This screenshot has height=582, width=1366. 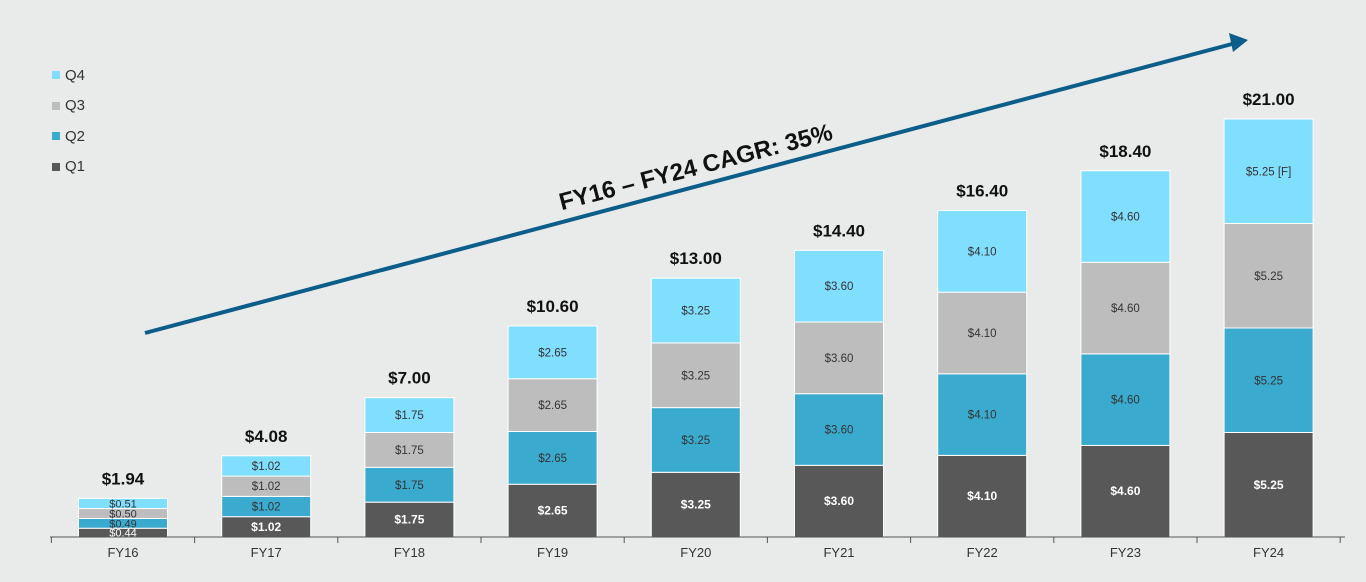 I want to click on segment-label-fy16-q4: $0.51, so click(x=123, y=504).